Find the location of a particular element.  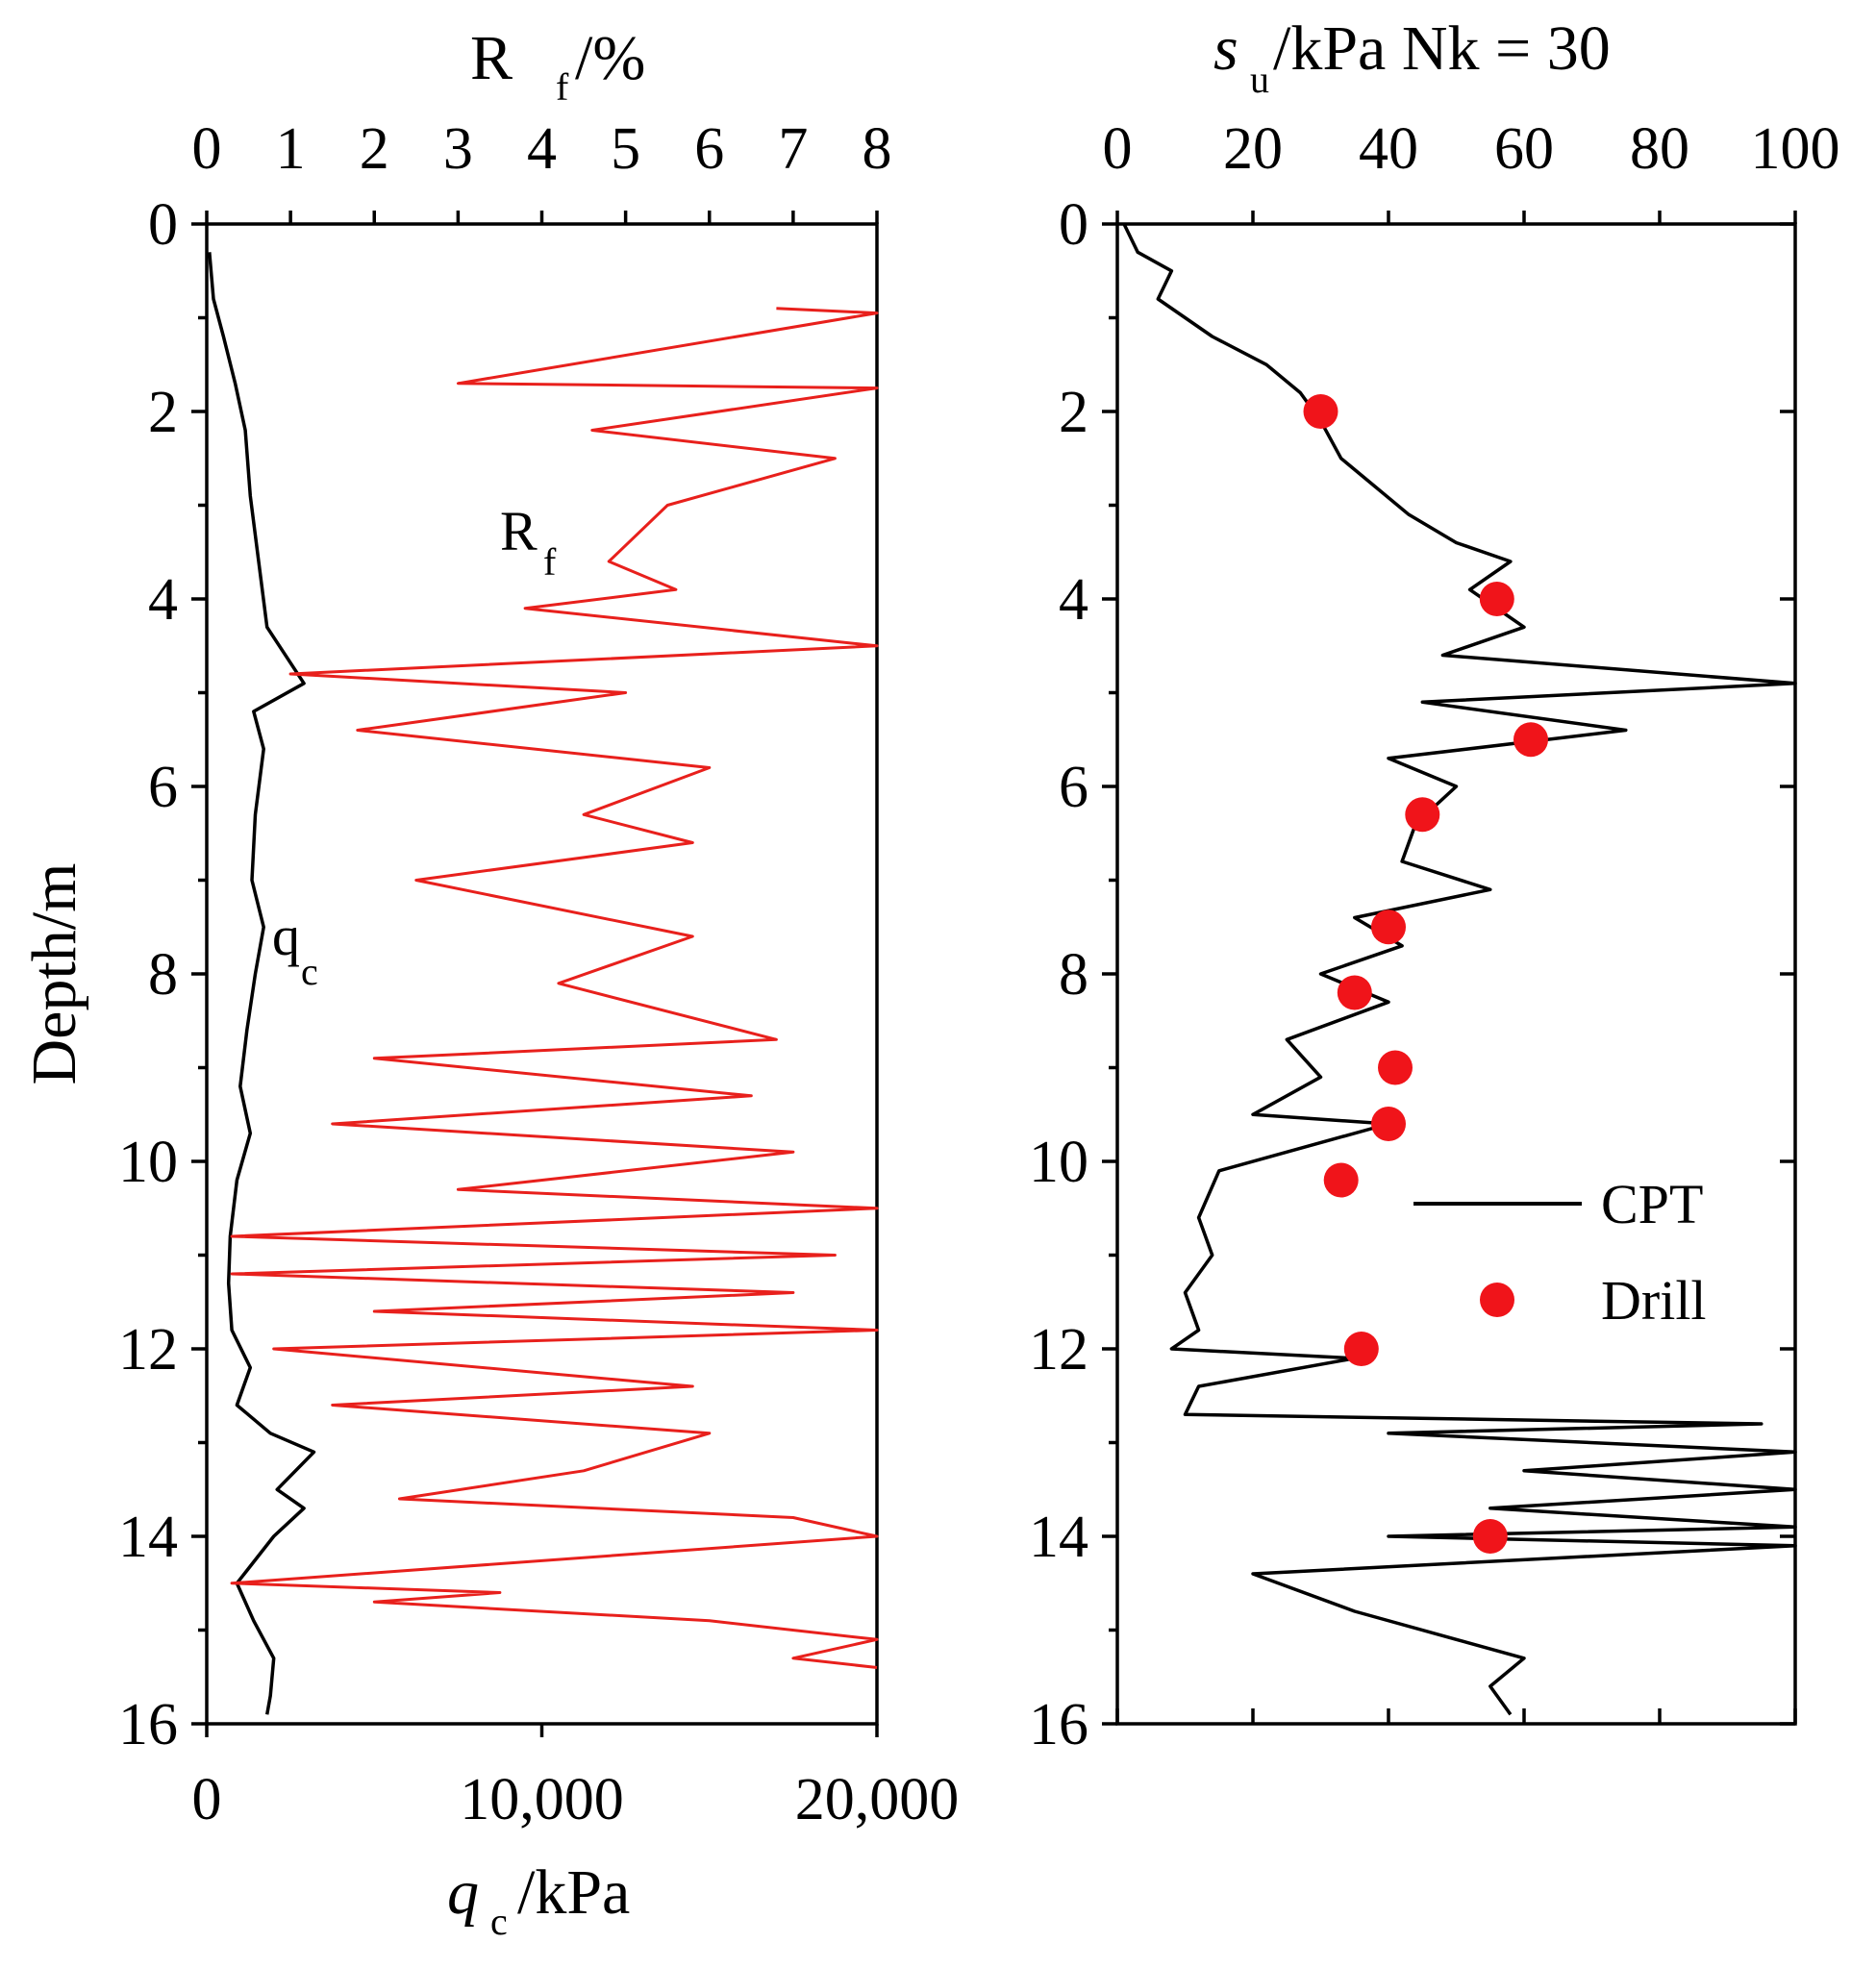

su-tick-label: 100 is located at coordinates (1795, 149).